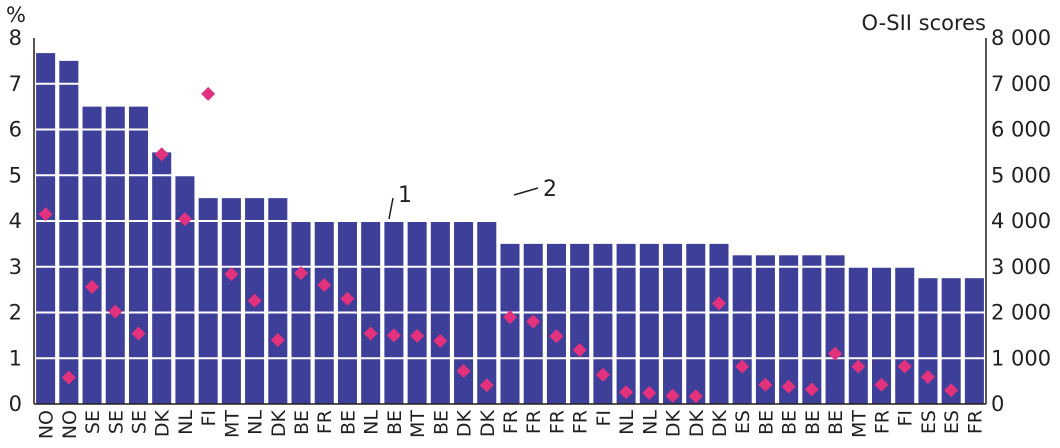  I want to click on right-tick-label: 5 000, so click(1021, 175).